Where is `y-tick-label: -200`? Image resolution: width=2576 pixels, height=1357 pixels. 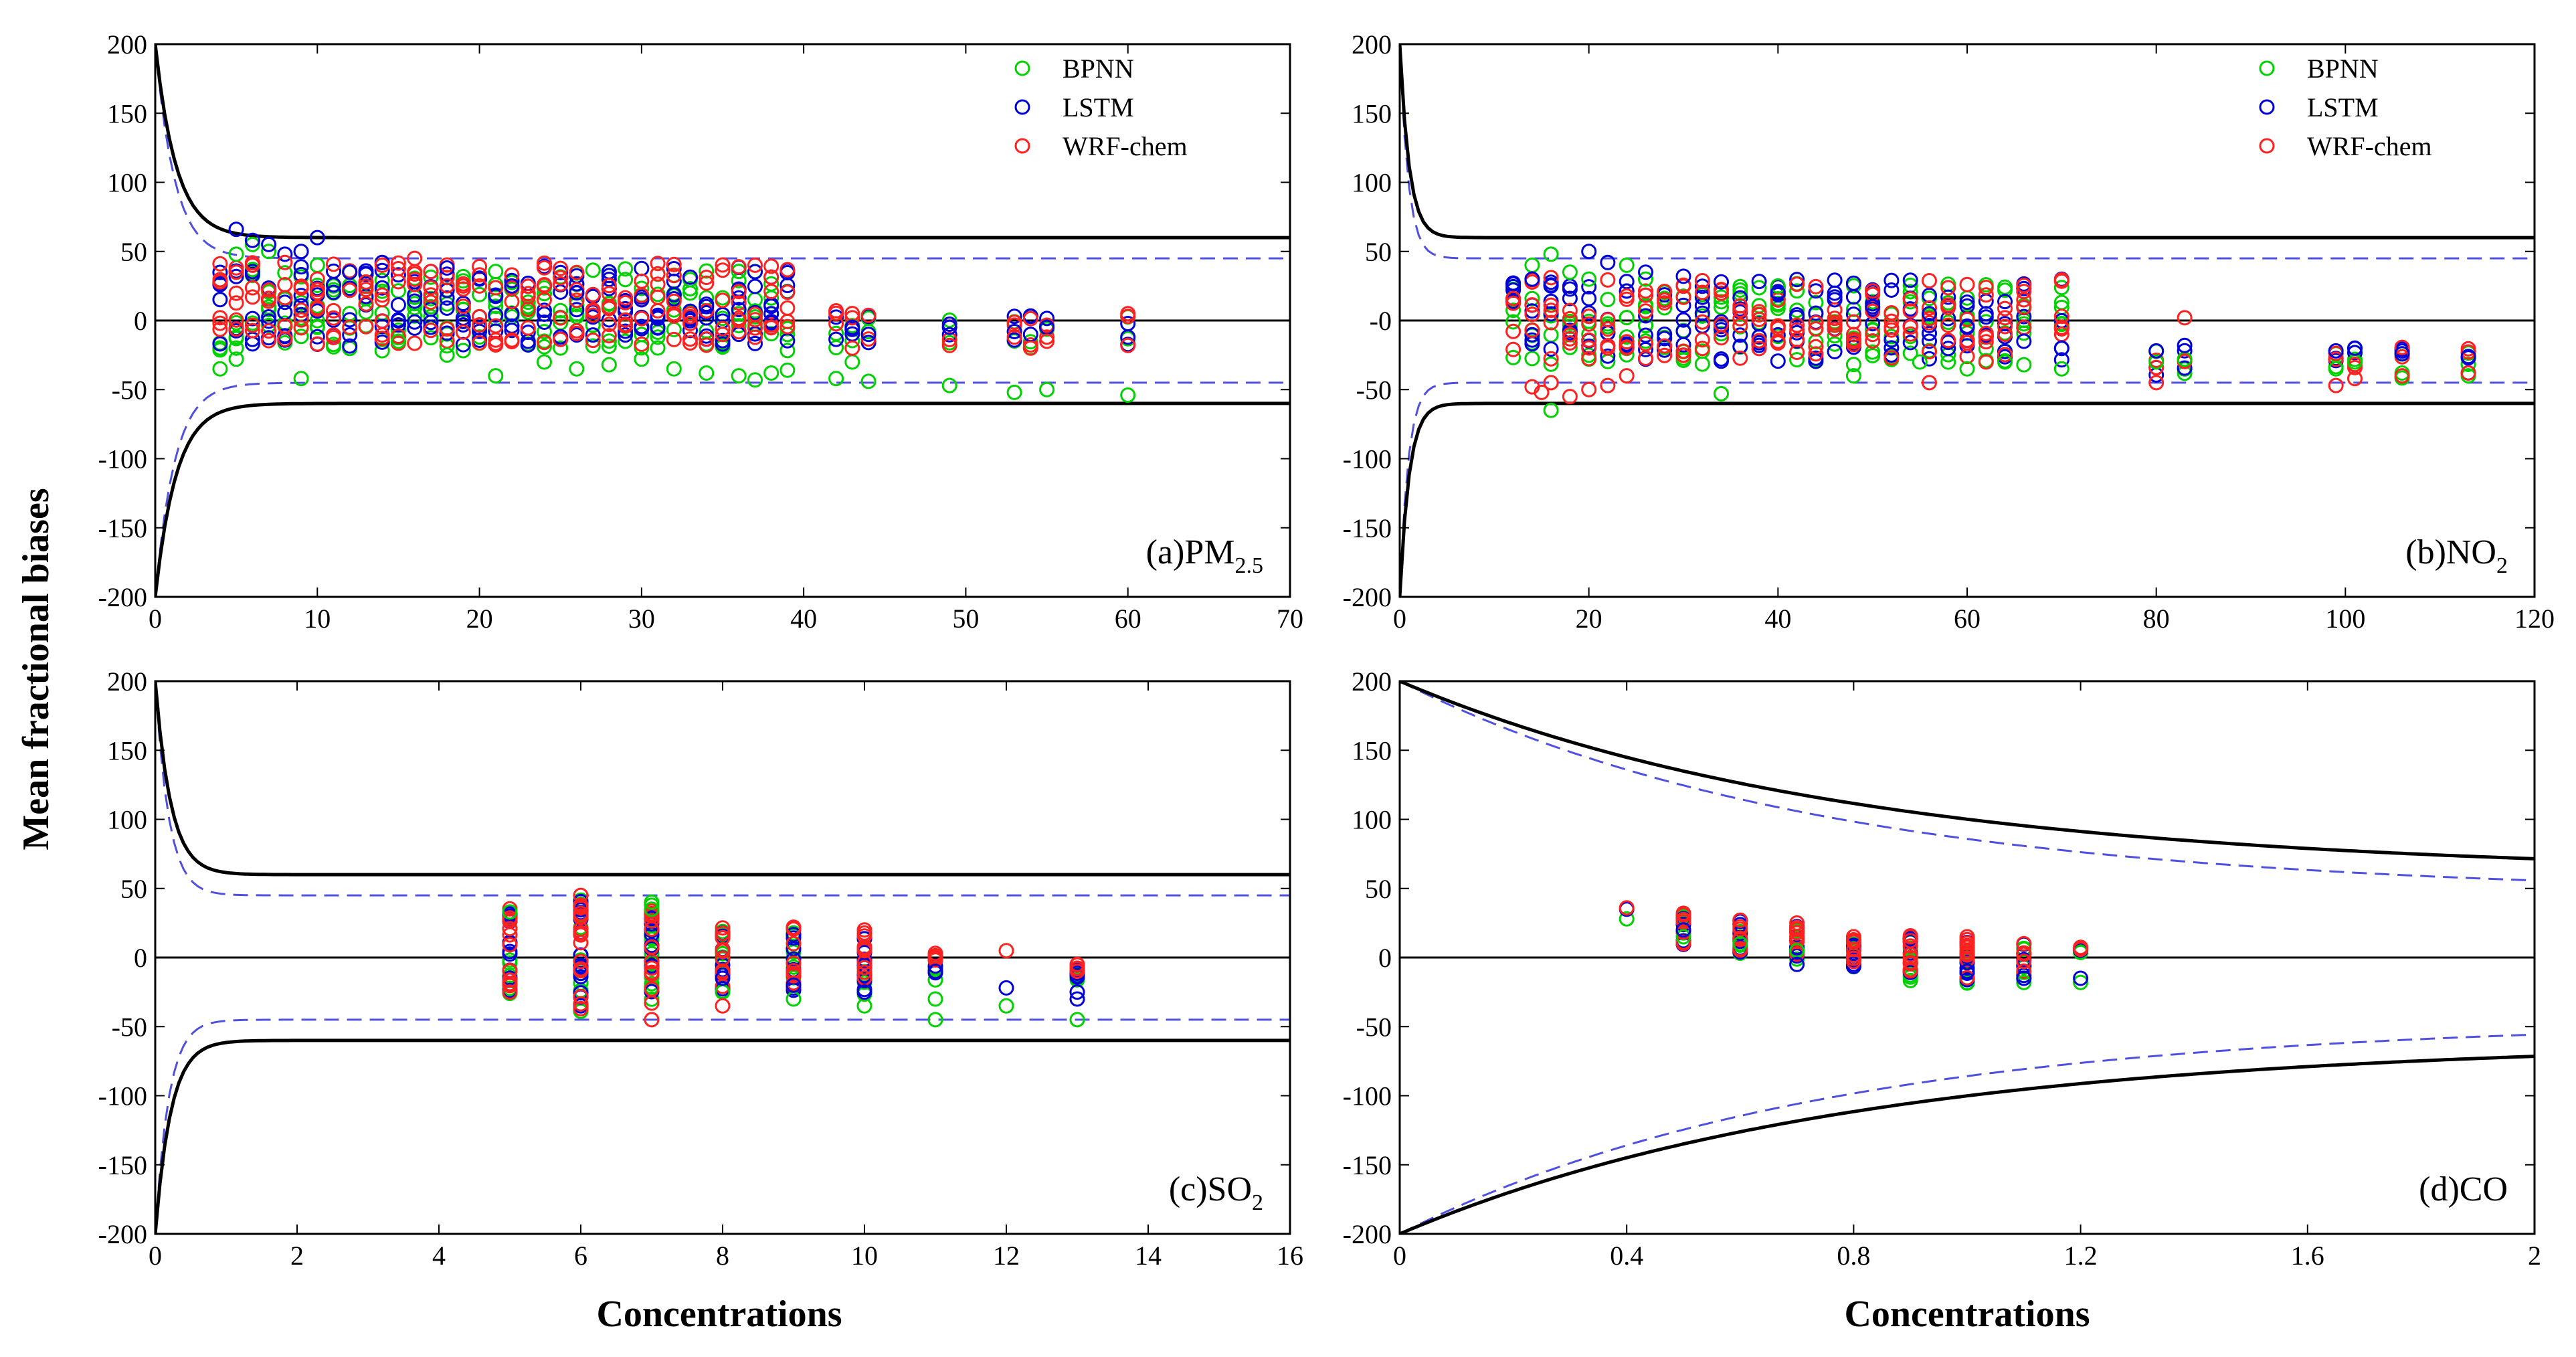 y-tick-label: -200 is located at coordinates (1367, 597).